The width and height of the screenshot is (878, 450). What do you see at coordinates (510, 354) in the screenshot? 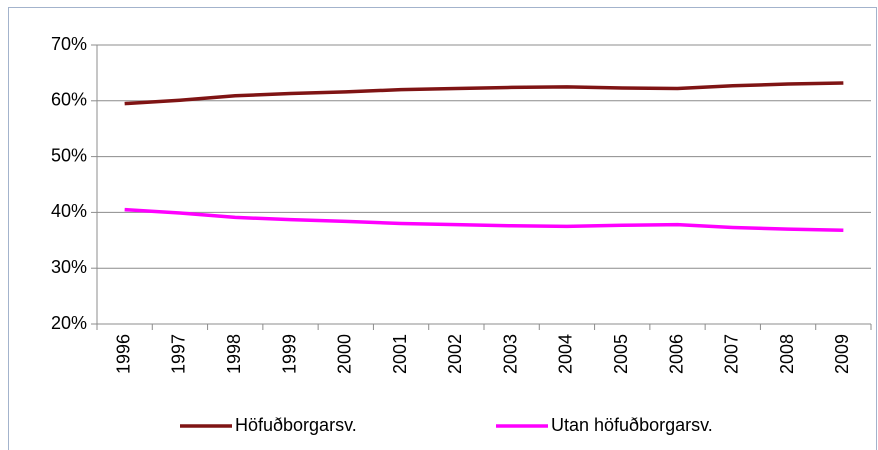
I see `x-tick-label: 2003` at bounding box center [510, 354].